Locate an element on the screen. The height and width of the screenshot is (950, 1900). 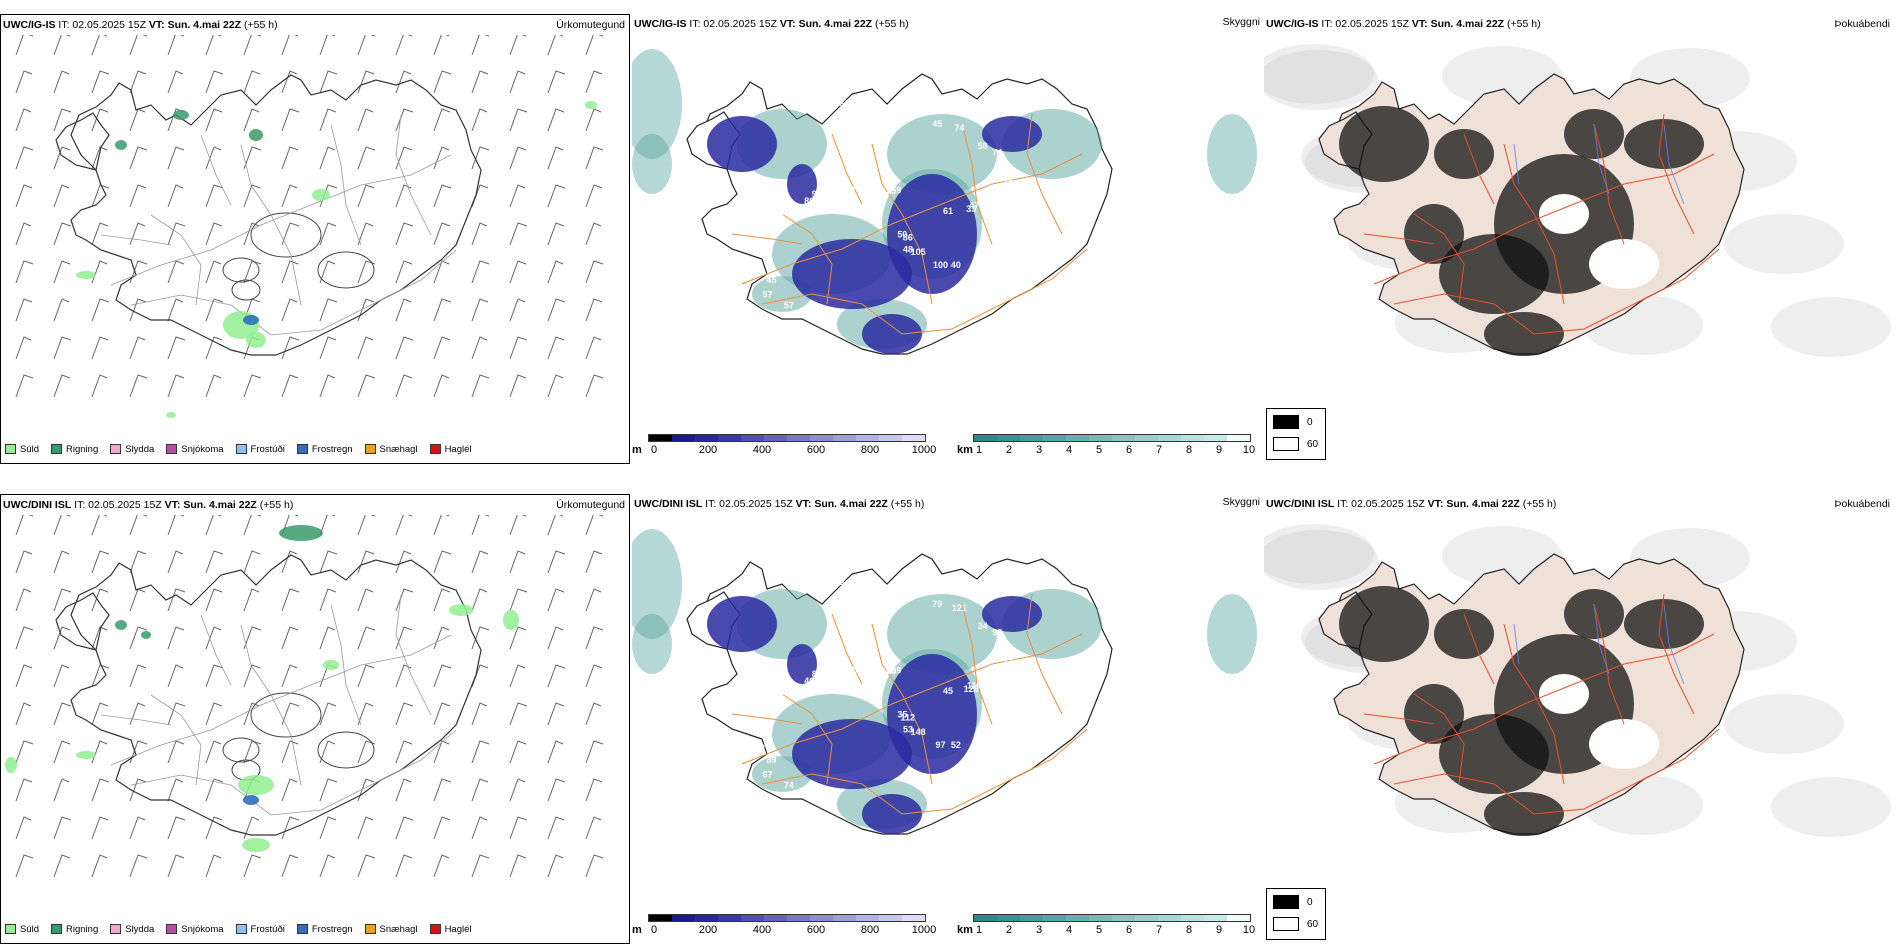
visibility-value: 65 is located at coordinates (759, 233).